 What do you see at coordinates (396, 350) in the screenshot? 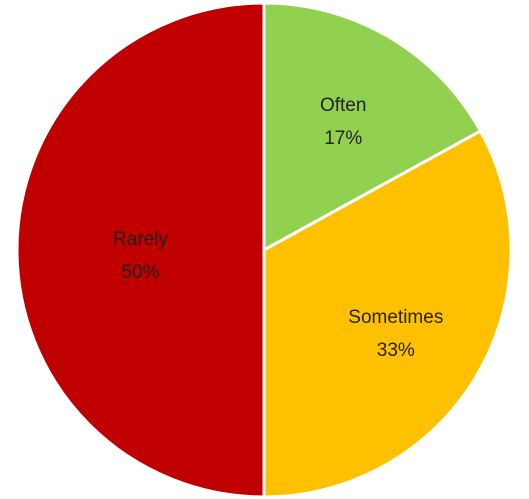
I see `slice-percent-sometimes: 33%` at bounding box center [396, 350].